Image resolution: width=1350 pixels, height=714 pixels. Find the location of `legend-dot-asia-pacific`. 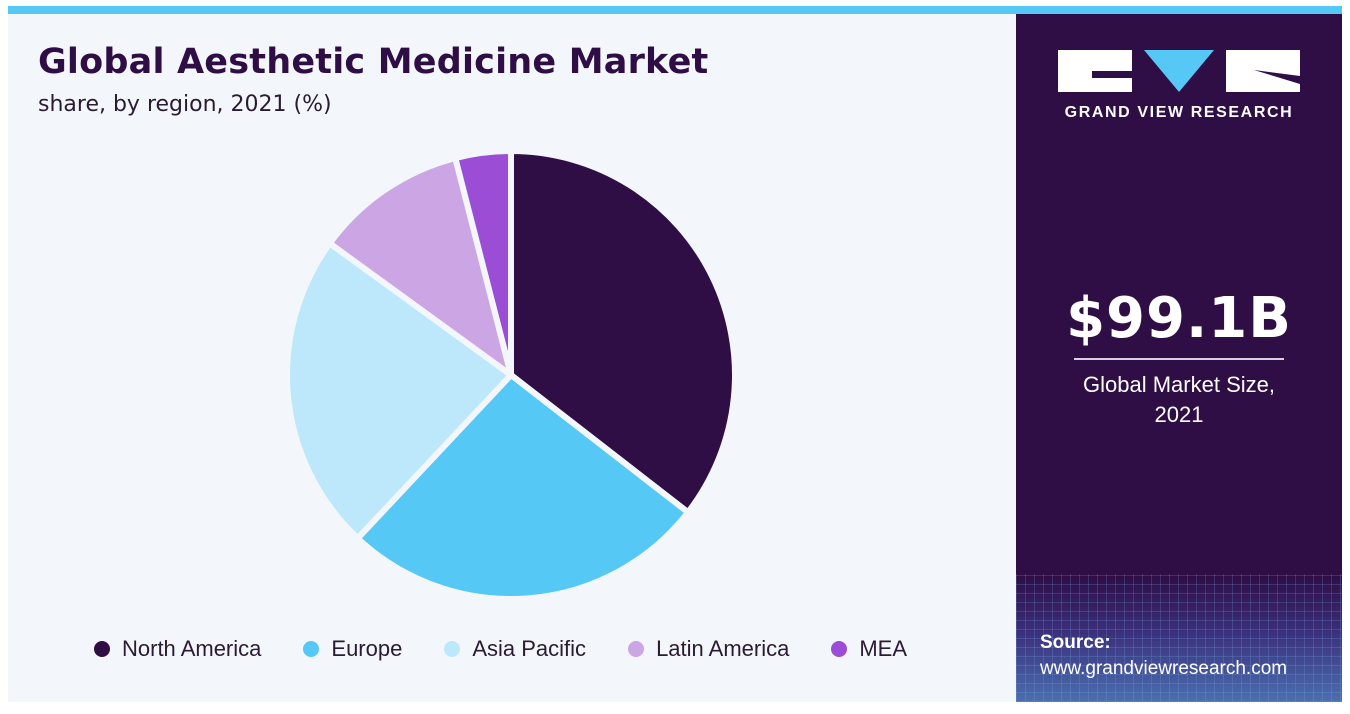

legend-dot-asia-pacific is located at coordinates (452, 649).